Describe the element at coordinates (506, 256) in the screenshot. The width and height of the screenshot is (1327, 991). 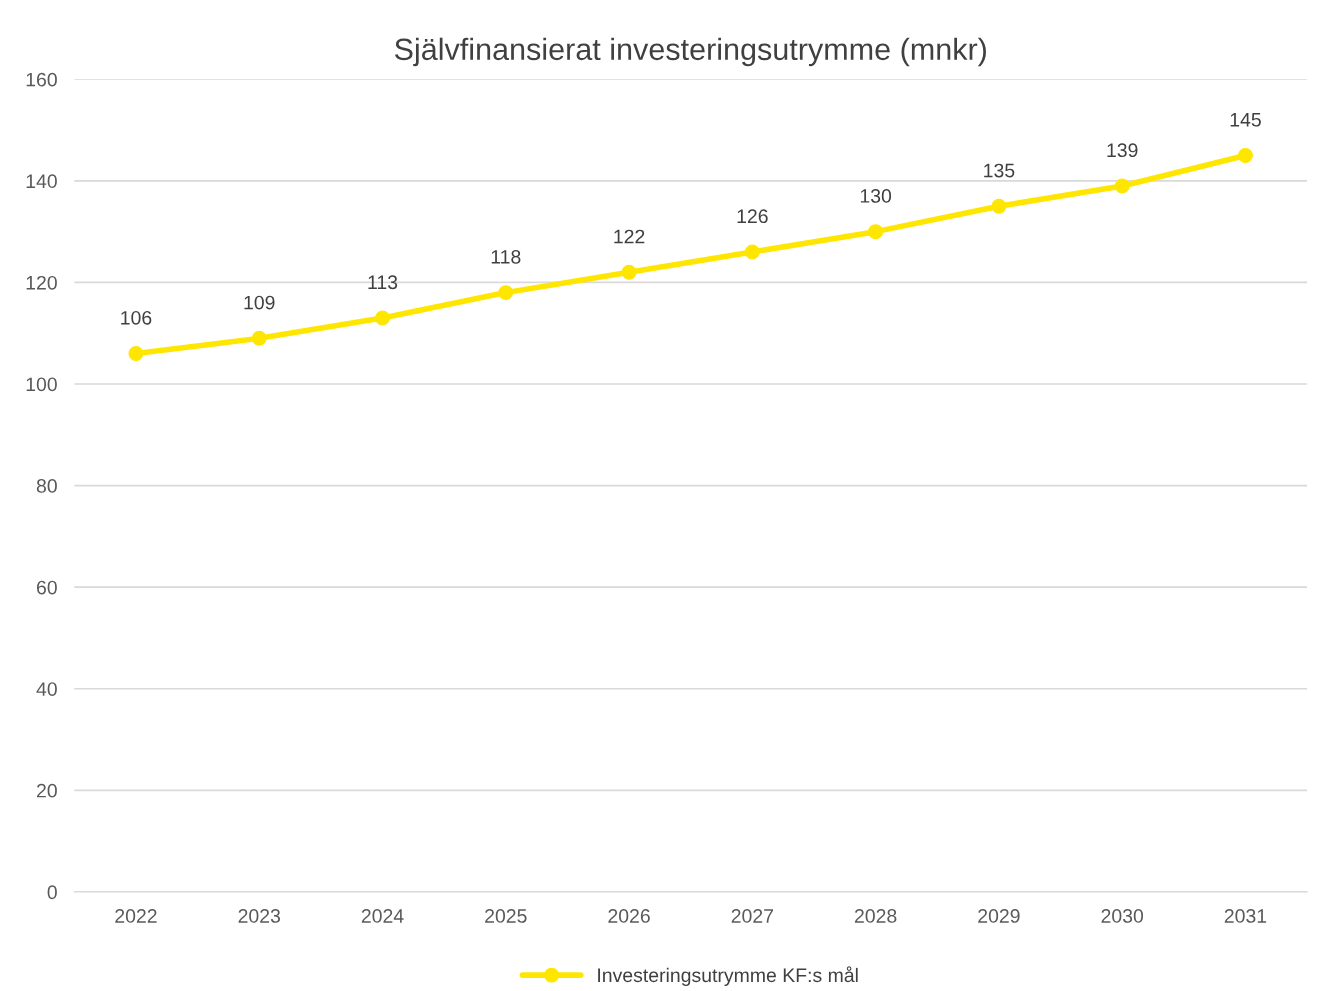
I see `data-label: 118` at that location.